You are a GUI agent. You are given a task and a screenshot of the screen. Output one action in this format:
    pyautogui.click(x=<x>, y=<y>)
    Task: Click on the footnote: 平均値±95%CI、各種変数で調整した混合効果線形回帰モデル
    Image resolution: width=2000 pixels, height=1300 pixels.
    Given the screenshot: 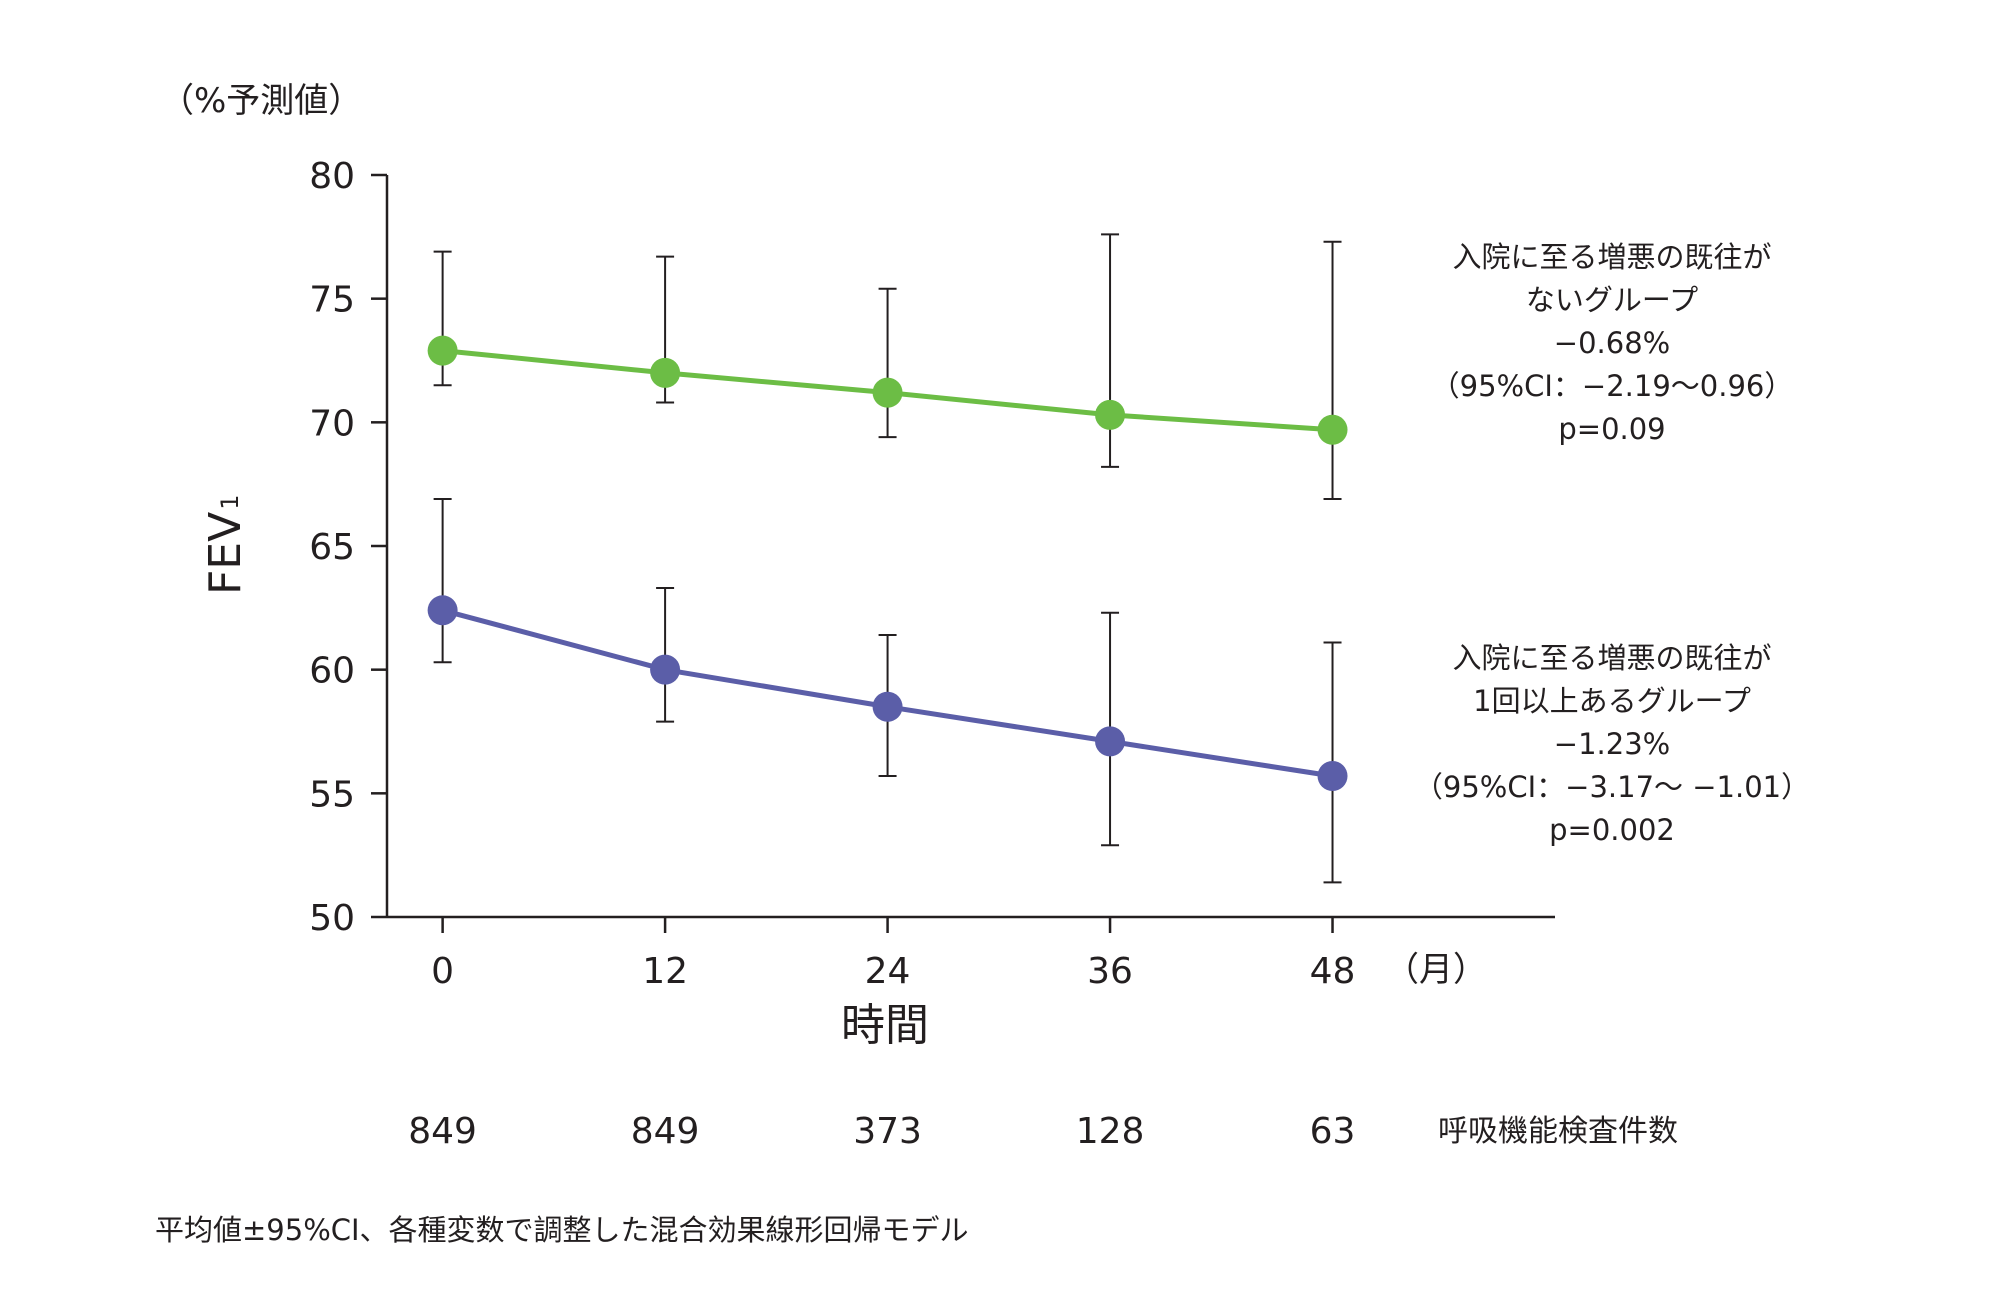 What is the action you would take?
    pyautogui.click(x=562, y=1230)
    